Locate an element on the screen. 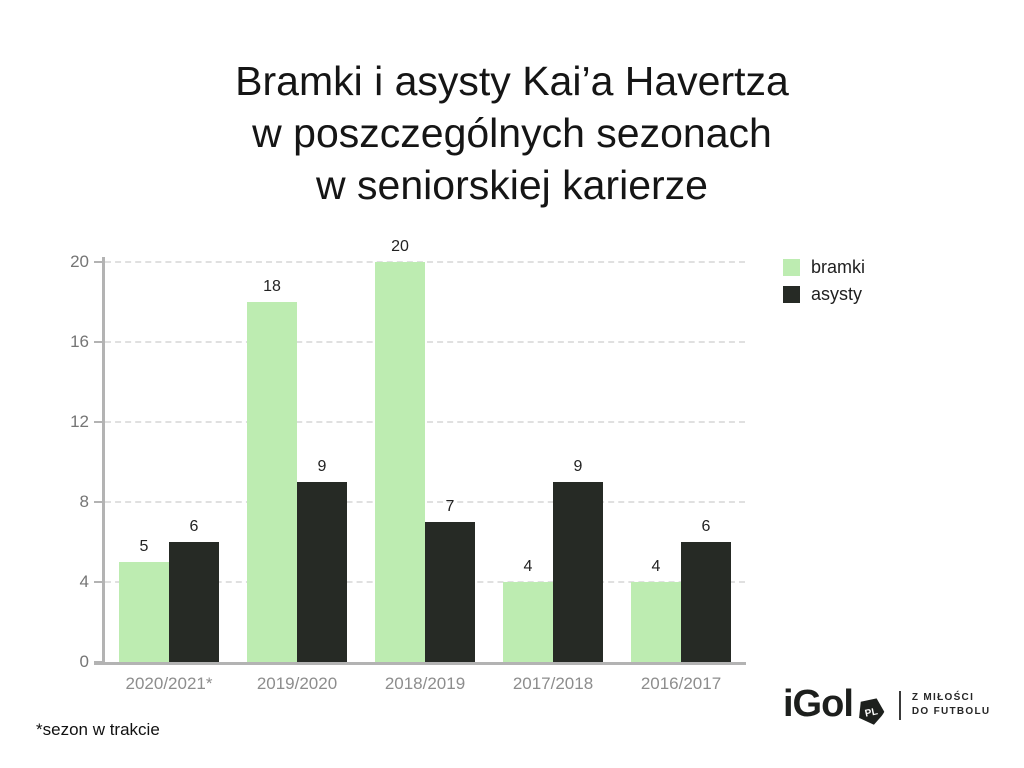  y-tick-label: 16 is located at coordinates (79, 341).